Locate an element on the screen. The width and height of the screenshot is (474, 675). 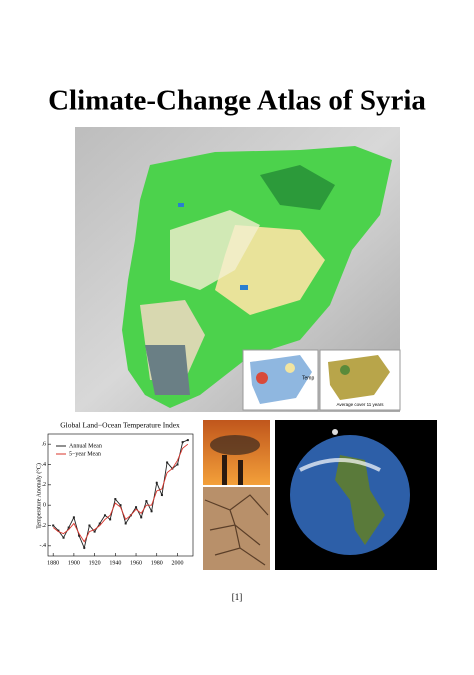
plot-frame is located at coordinates (120, 495).